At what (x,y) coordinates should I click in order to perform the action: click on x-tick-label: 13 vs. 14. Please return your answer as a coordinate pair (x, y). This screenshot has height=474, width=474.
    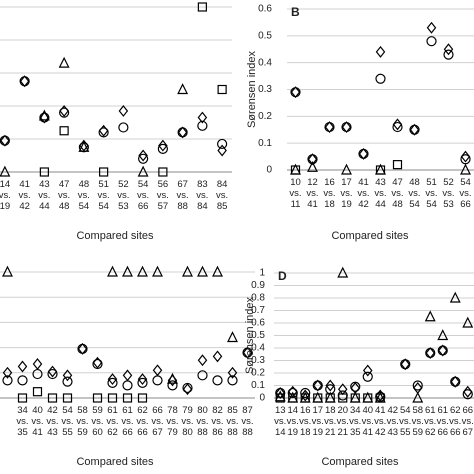
    Looking at the image, I should click on (280, 421).